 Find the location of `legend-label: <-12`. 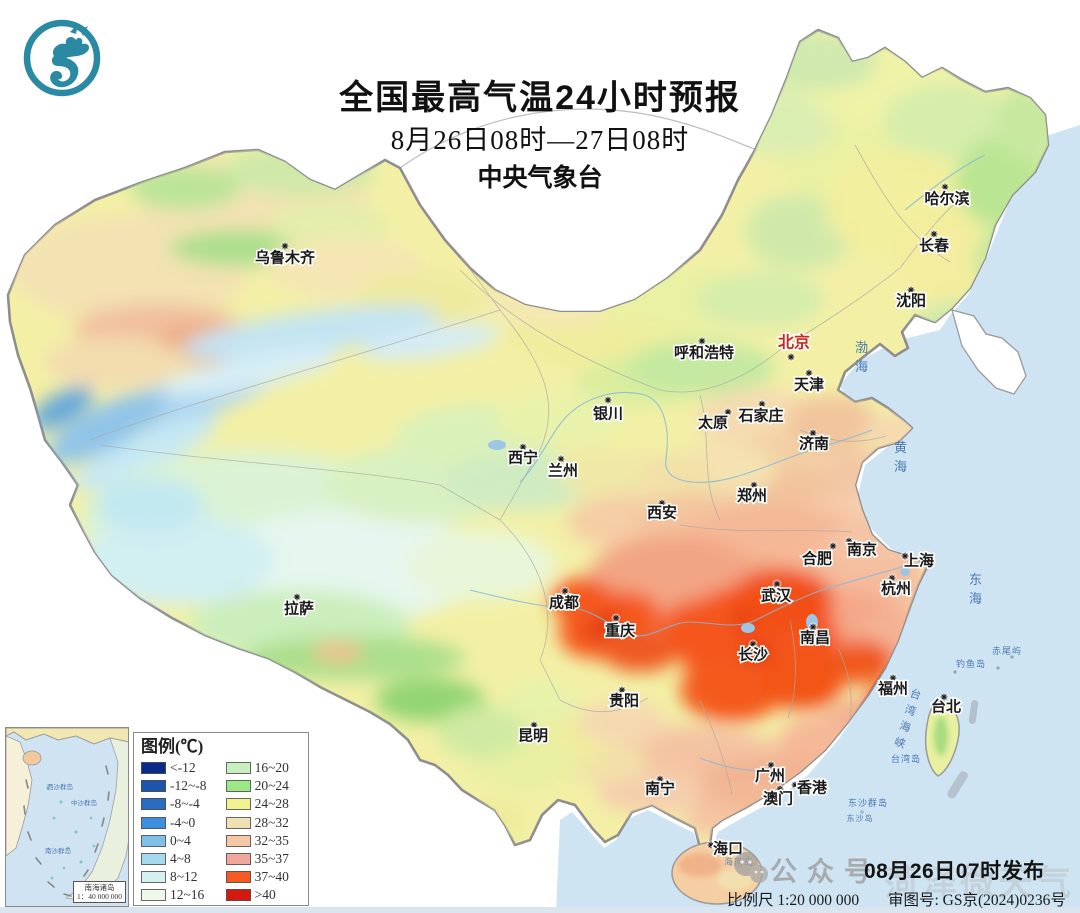

legend-label: <-12 is located at coordinates (183, 767).